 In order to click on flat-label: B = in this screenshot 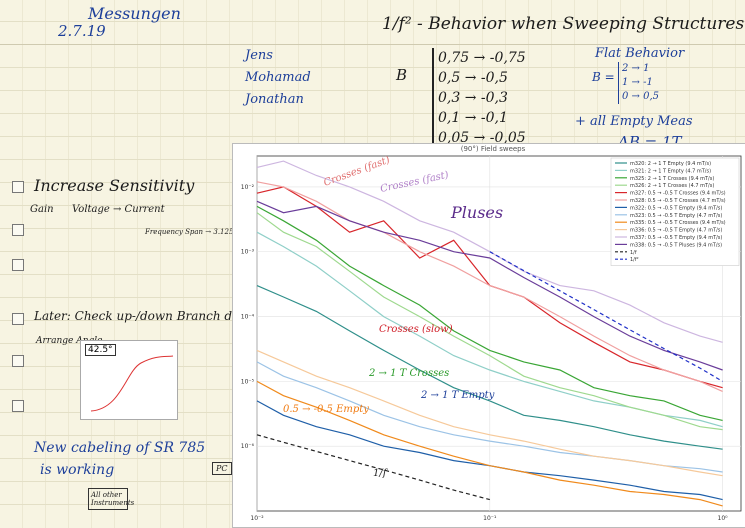, I will do `click(603, 77)`.